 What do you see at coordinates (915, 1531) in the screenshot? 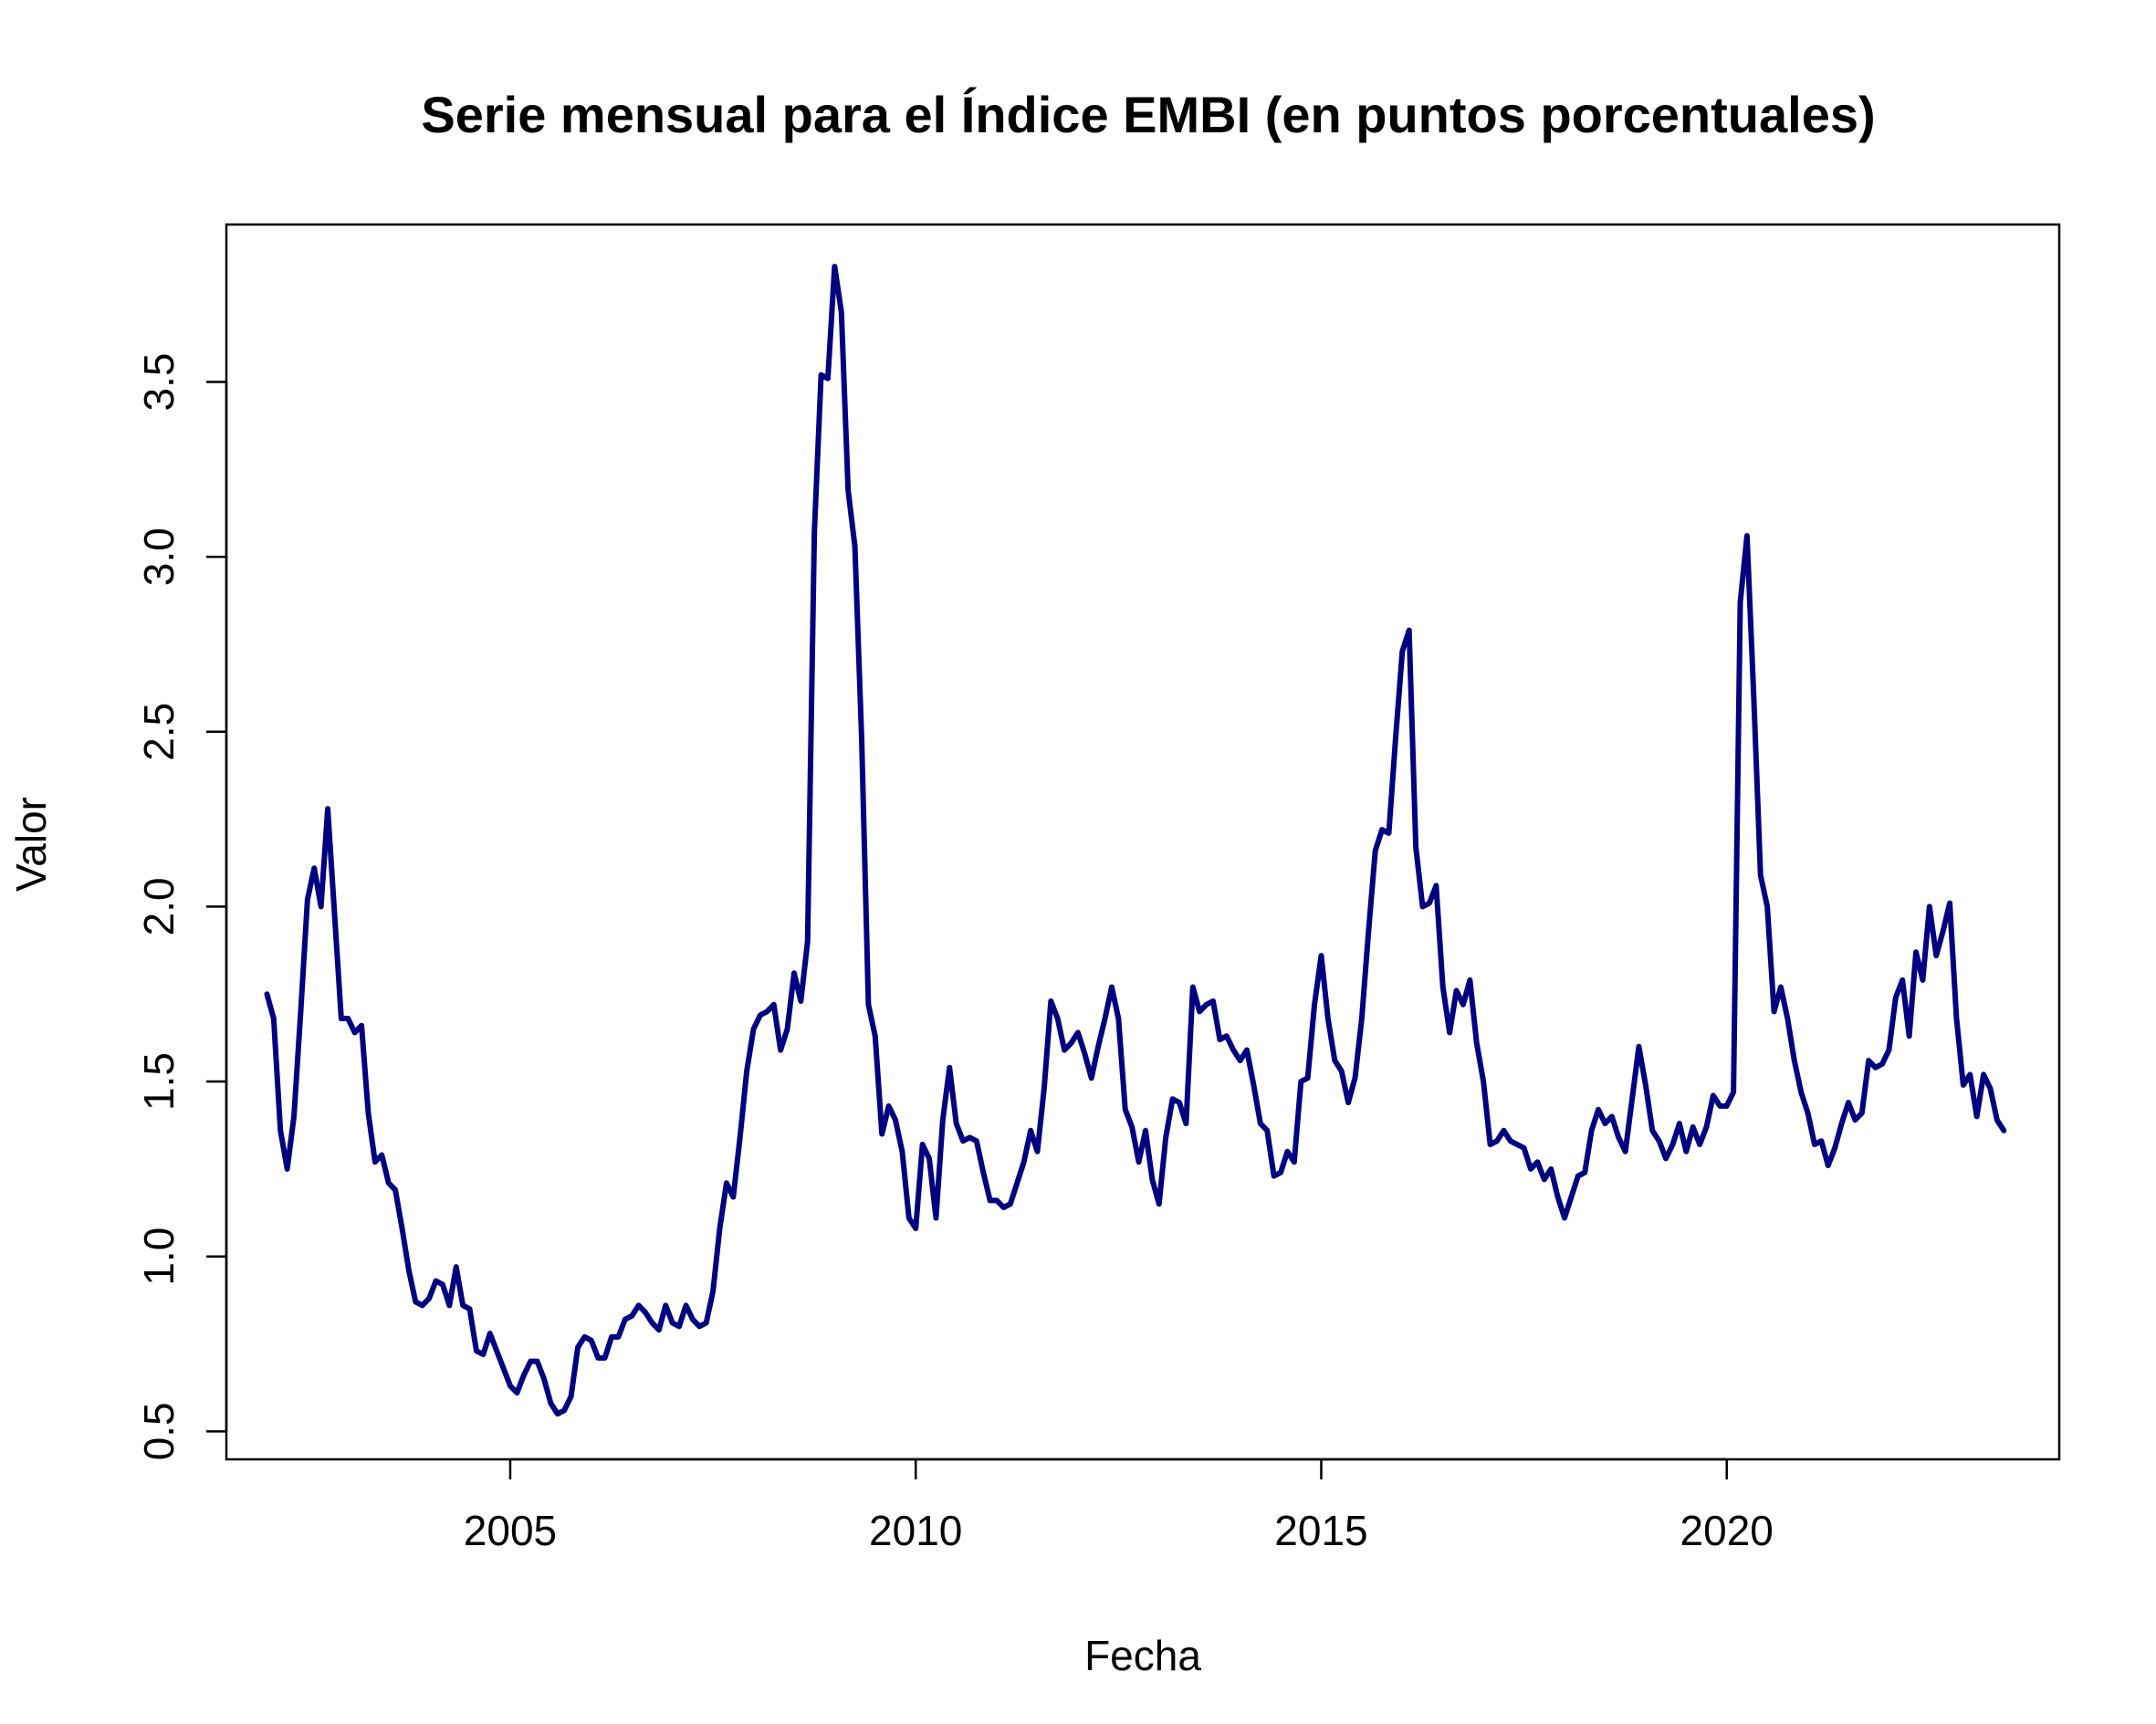
I see `x-tick-label: 2010` at bounding box center [915, 1531].